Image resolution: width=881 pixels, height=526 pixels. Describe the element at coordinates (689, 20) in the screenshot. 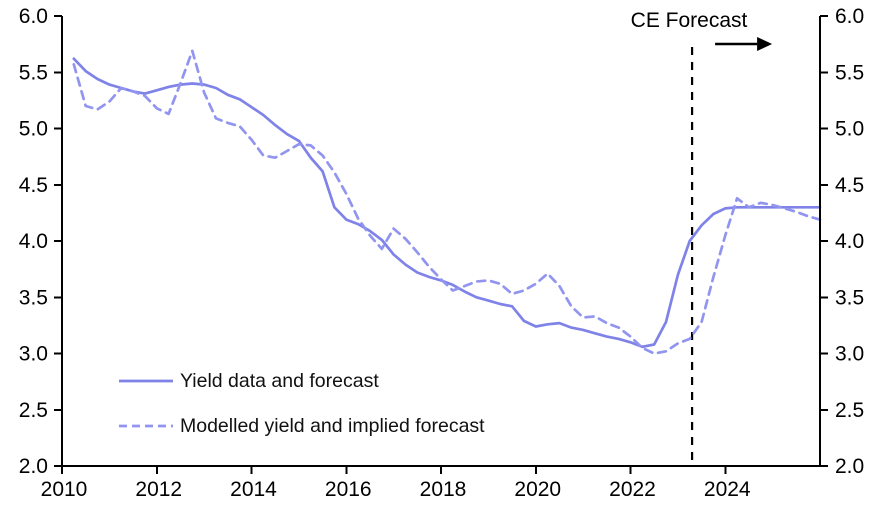

I see `ce-forecast-label: CE Forecast` at that location.